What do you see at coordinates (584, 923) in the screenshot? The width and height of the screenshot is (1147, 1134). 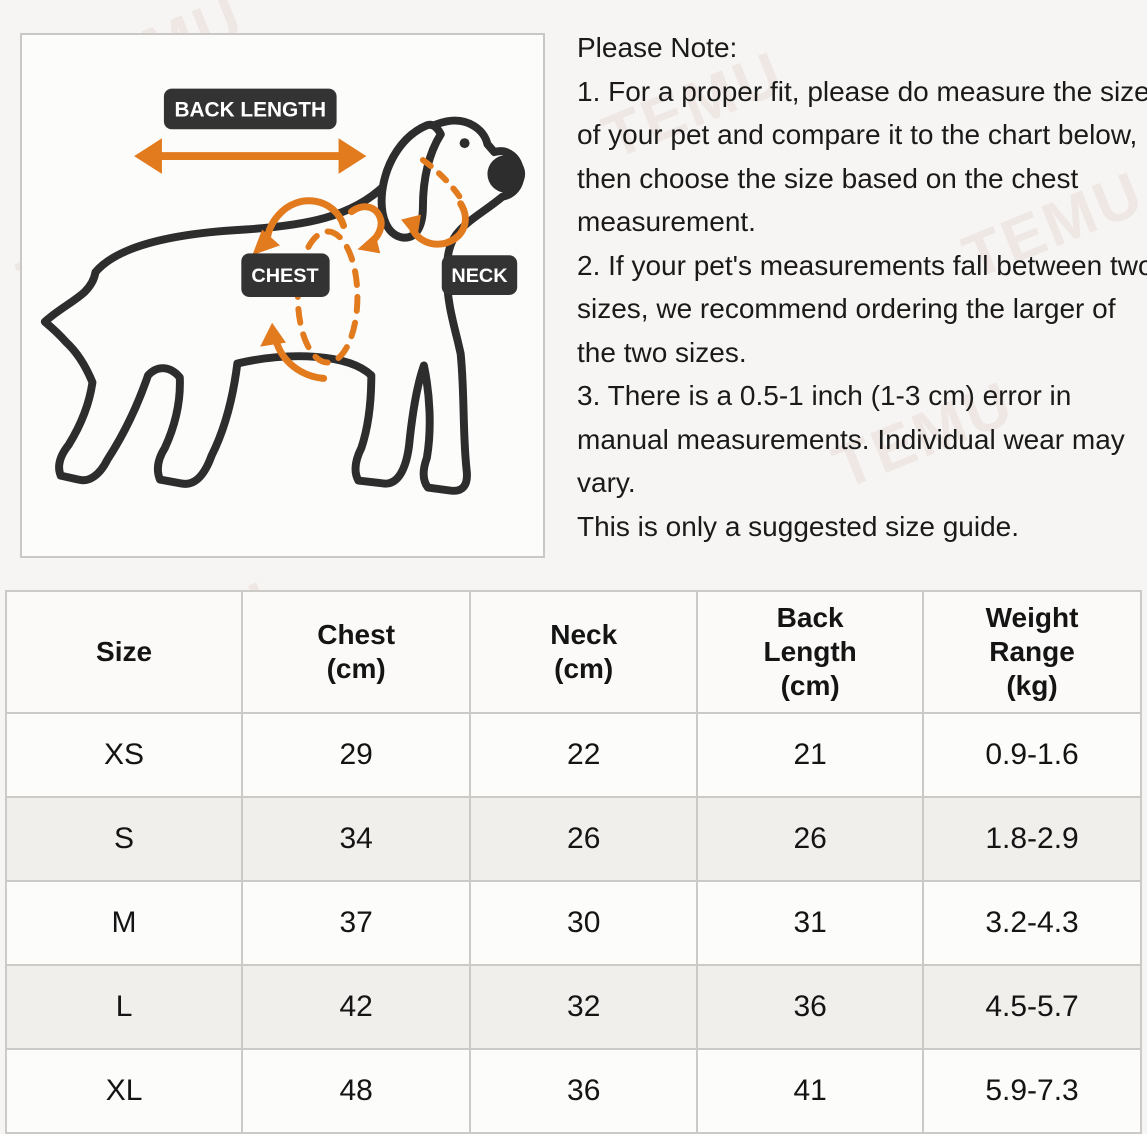 I see `cell-neck: 30` at bounding box center [584, 923].